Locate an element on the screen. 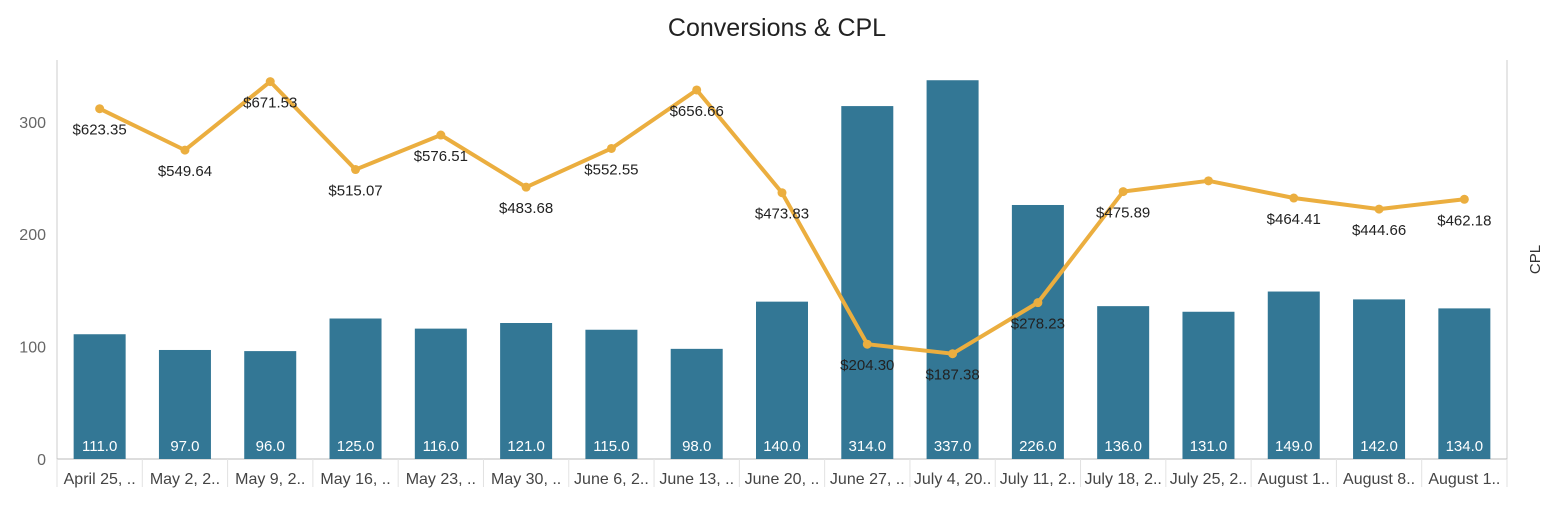 The image size is (1554, 514). bar-value-label: 116.0 is located at coordinates (441, 446).